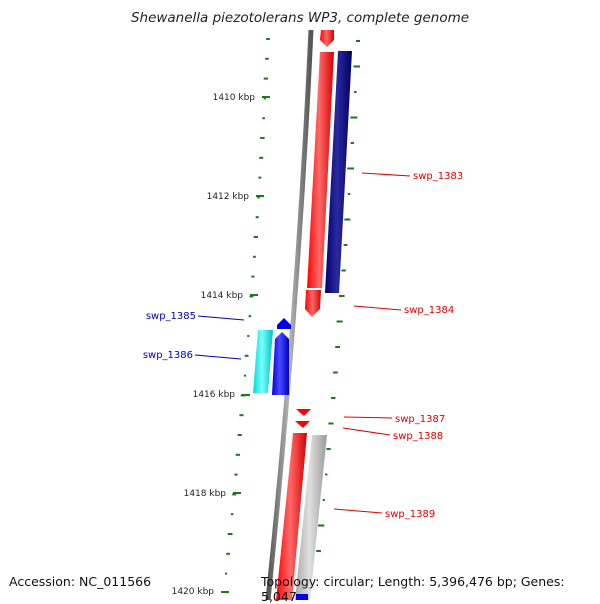 The height and width of the screenshot is (604, 600). Describe the element at coordinates (323, 325) in the screenshot. I see `cds-track` at that location.